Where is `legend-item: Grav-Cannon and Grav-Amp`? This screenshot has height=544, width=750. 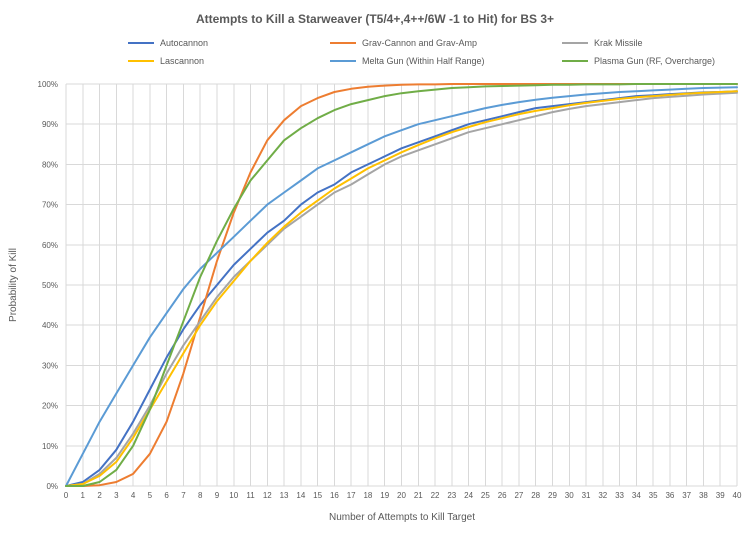
legend-item: Grav-Cannon and Grav-Amp is located at coordinates (403, 43).